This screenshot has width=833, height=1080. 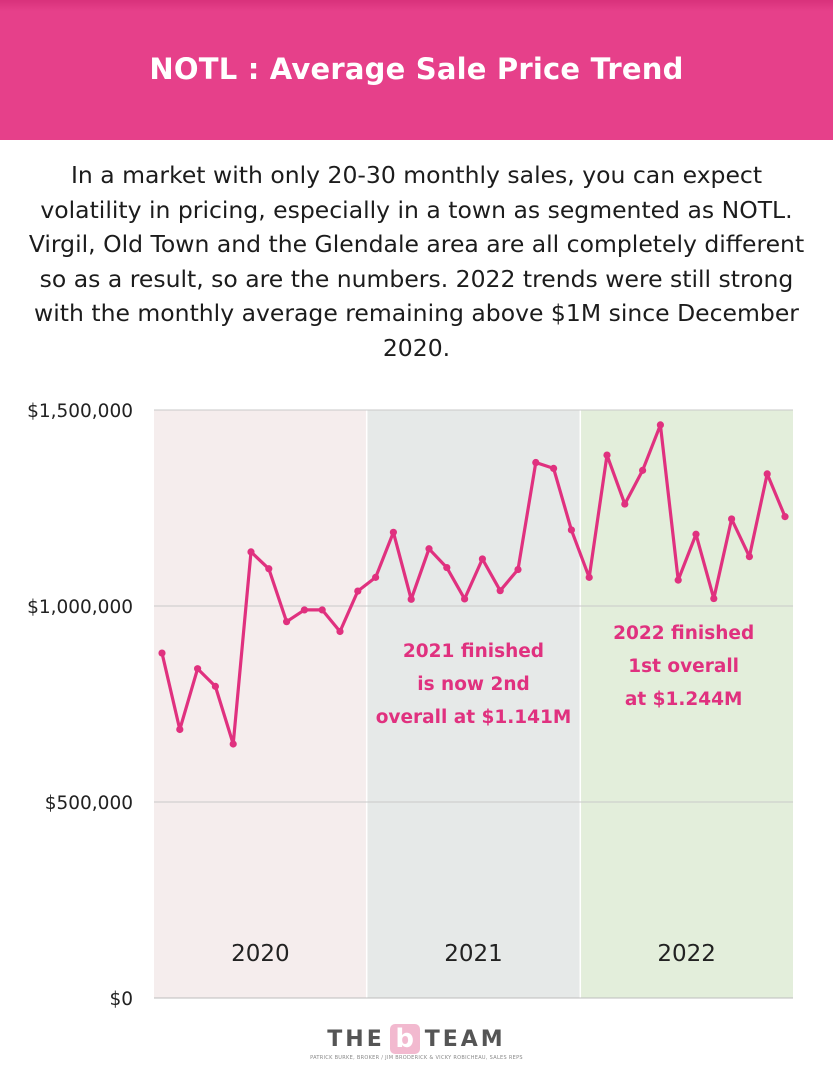 I want to click on period-band-2020, so click(x=260, y=704).